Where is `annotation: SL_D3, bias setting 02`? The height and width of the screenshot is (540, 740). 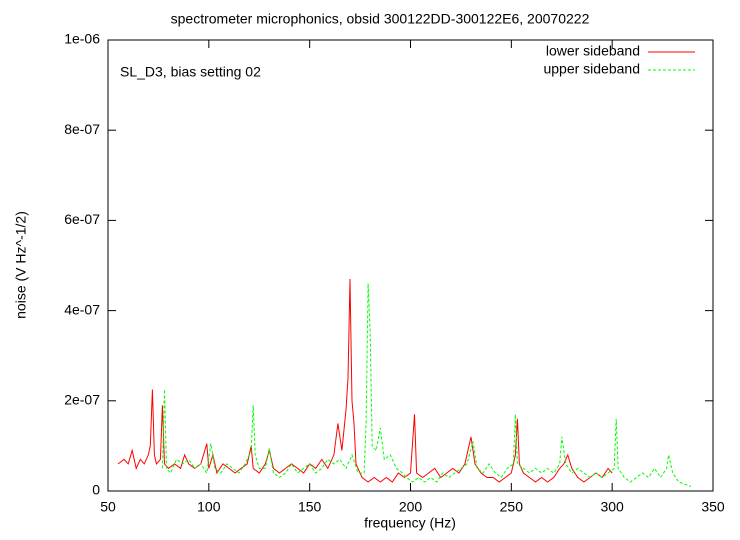 annotation: SL_D3, bias setting 02 is located at coordinates (190, 72).